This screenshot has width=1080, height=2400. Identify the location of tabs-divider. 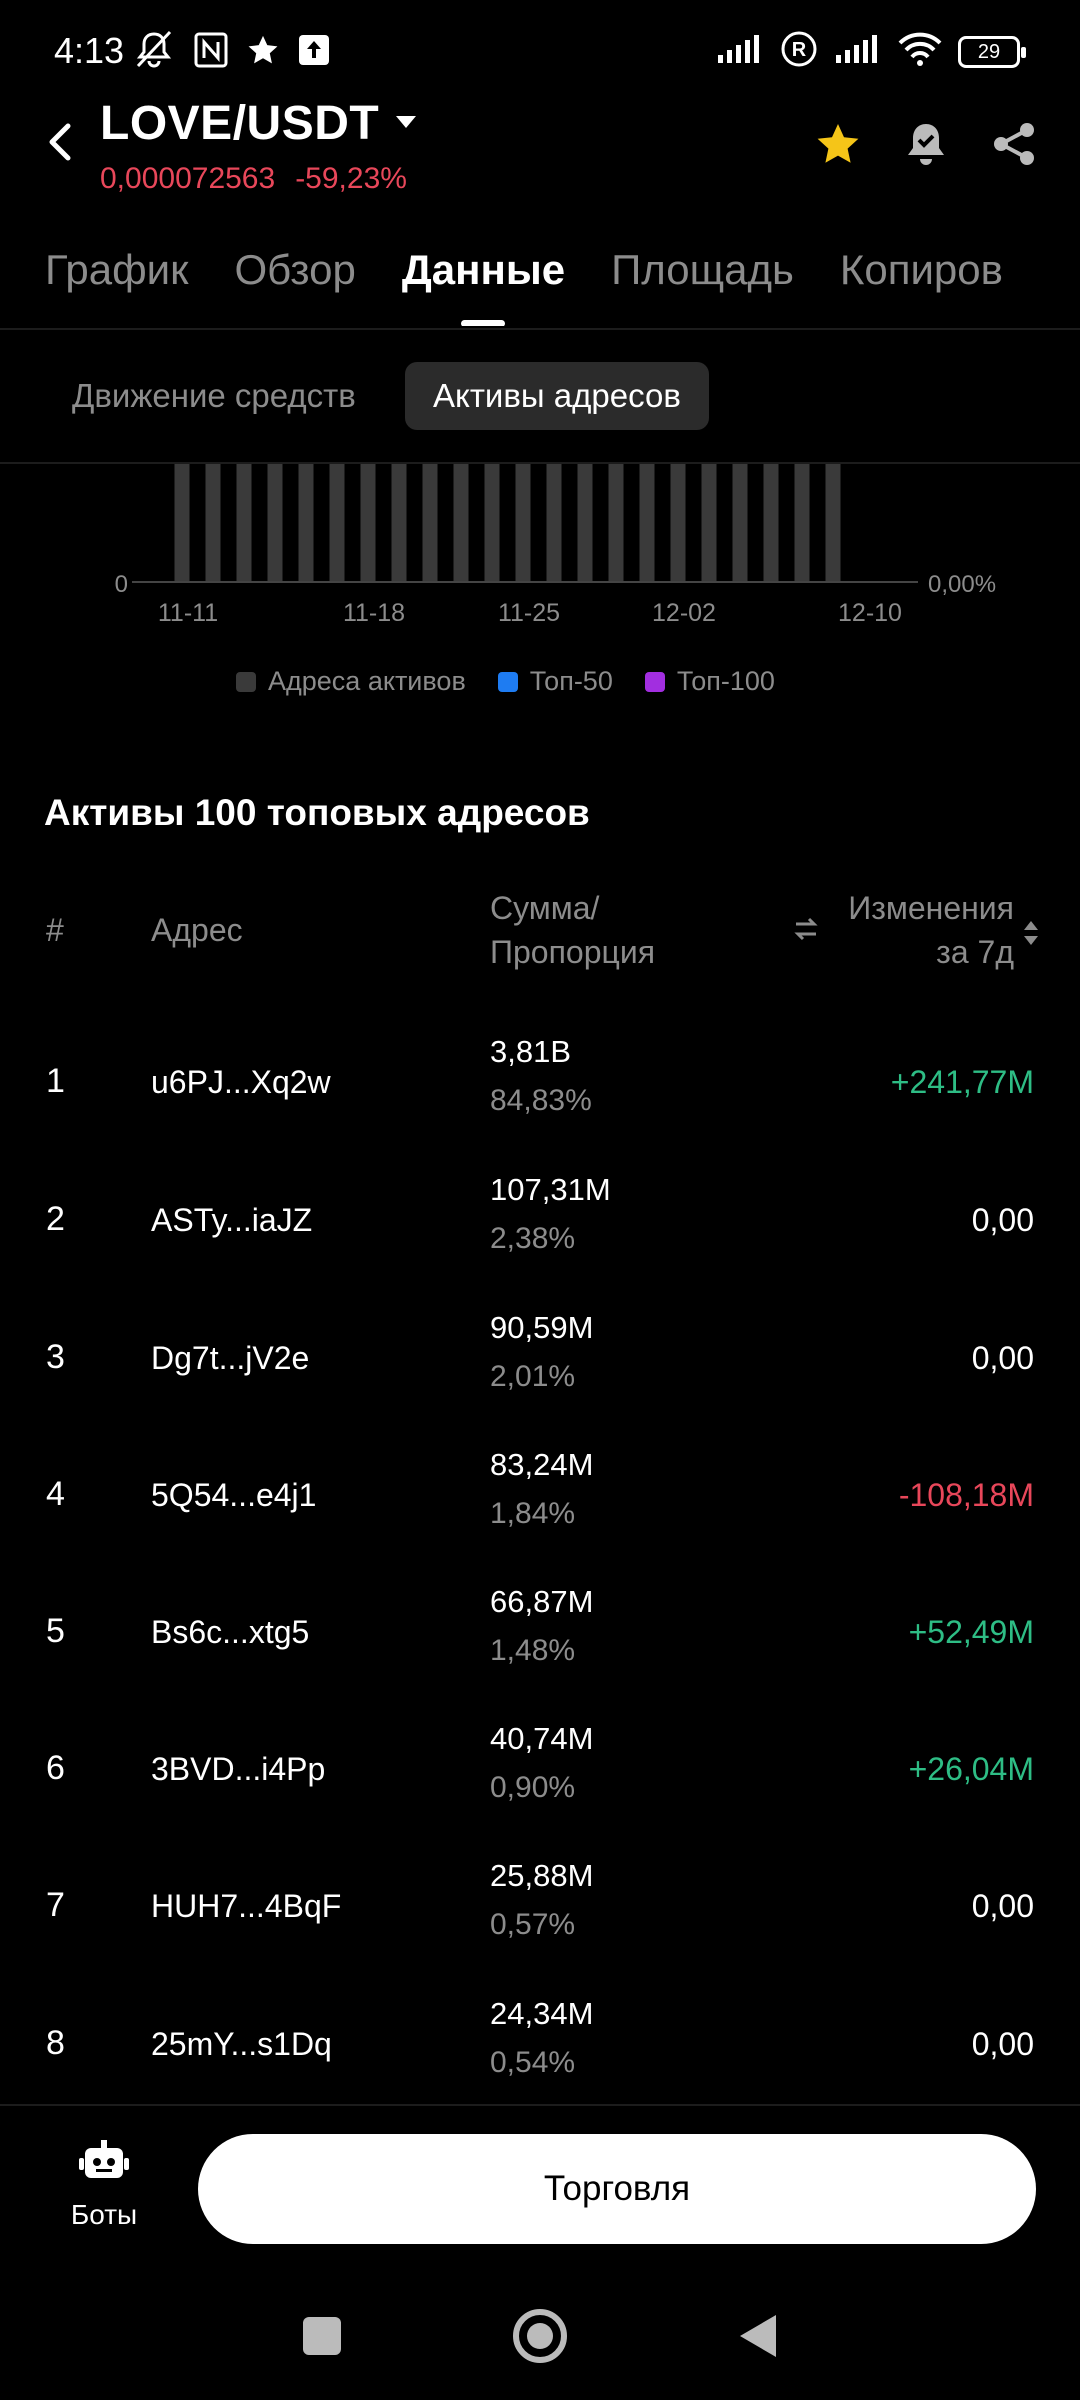
(540, 329).